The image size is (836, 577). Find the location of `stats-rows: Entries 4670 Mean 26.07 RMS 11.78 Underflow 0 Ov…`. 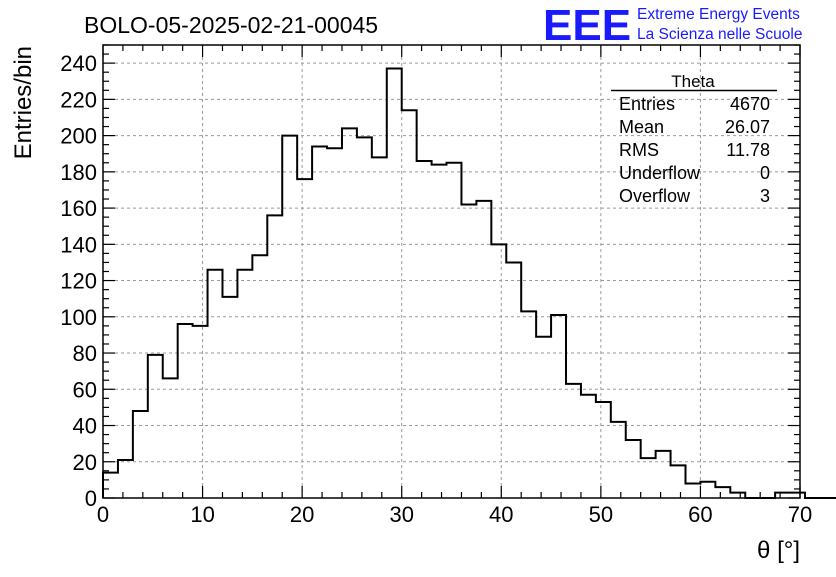

stats-rows: Entries 4670 Mean 26.07 RMS 11.78 Underflow 0 Ov… is located at coordinates (694, 150).